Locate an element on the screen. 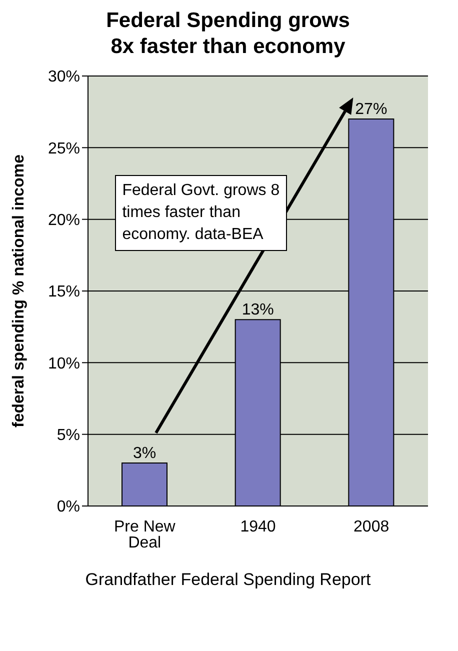 This screenshot has width=458, height=651. y-tick-label: 10% is located at coordinates (64, 363).